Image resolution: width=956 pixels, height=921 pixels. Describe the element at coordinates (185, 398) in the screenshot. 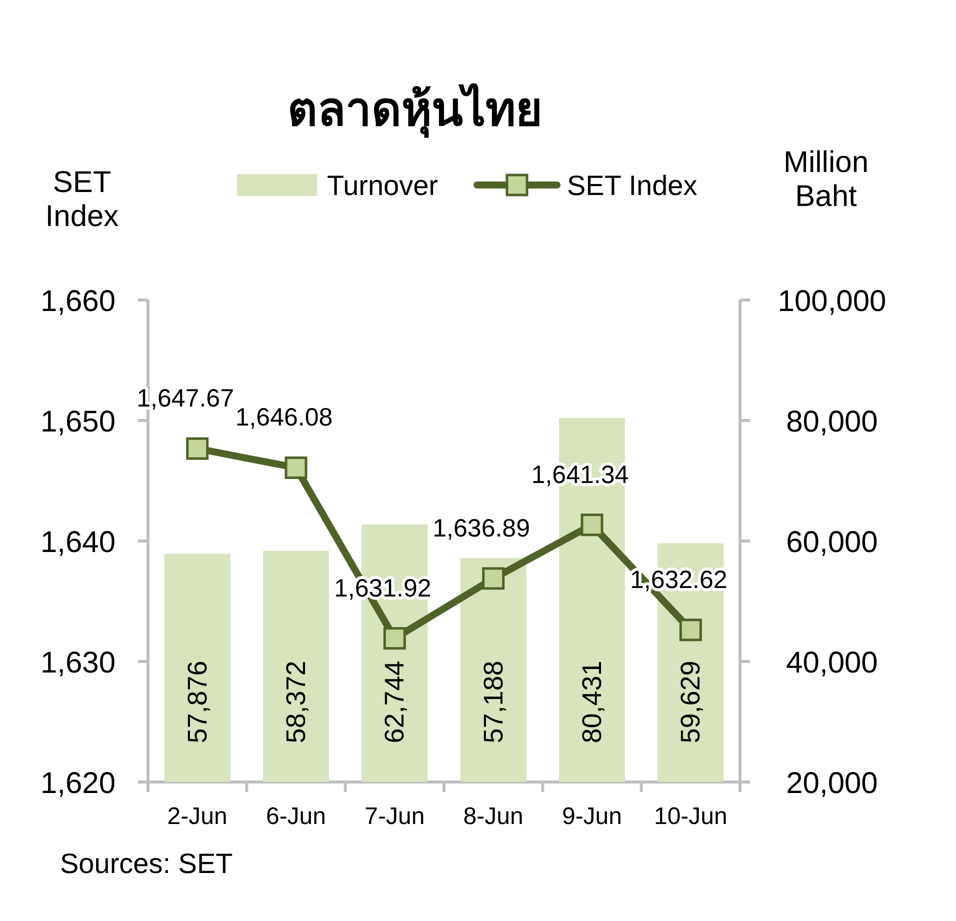

I see `data-label: 1,647.67` at that location.